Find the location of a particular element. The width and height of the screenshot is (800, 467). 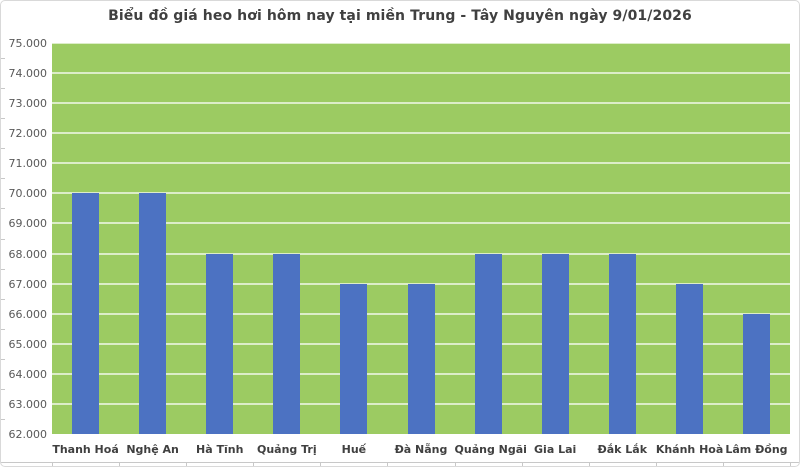

y-tick-label: 65.000 is located at coordinates (28, 344).